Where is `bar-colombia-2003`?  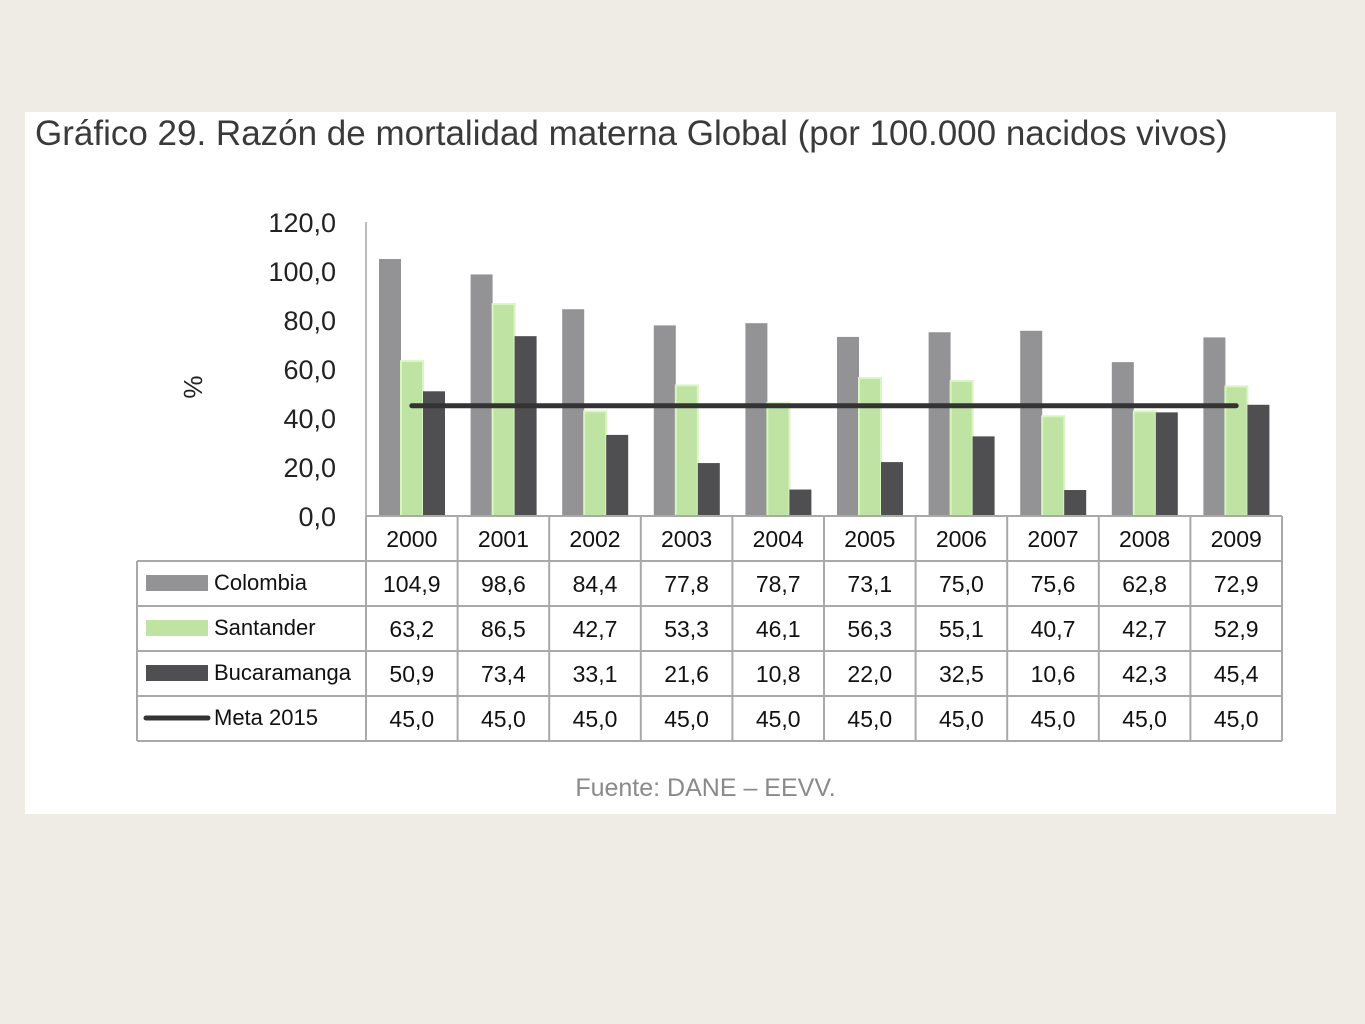
bar-colombia-2003 is located at coordinates (664, 420).